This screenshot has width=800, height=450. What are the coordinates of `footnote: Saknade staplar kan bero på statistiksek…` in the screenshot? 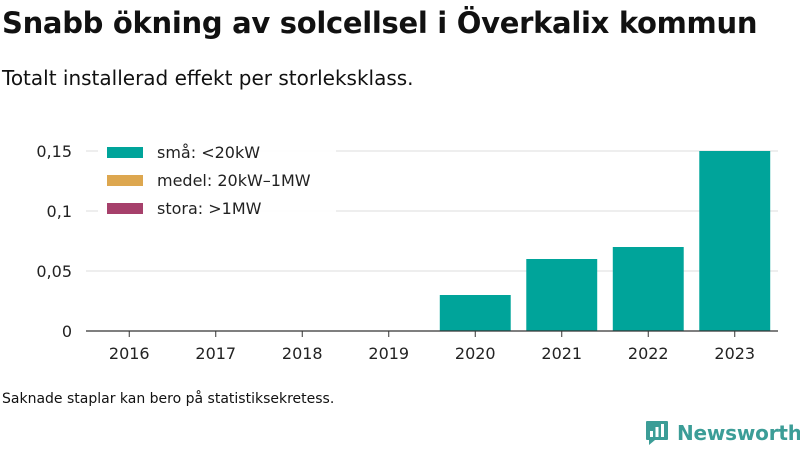 It's located at (168, 399).